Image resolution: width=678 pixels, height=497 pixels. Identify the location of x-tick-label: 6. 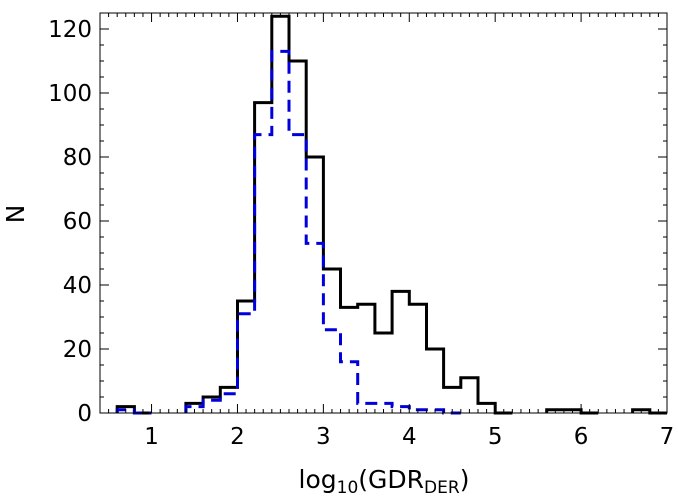
(581, 437).